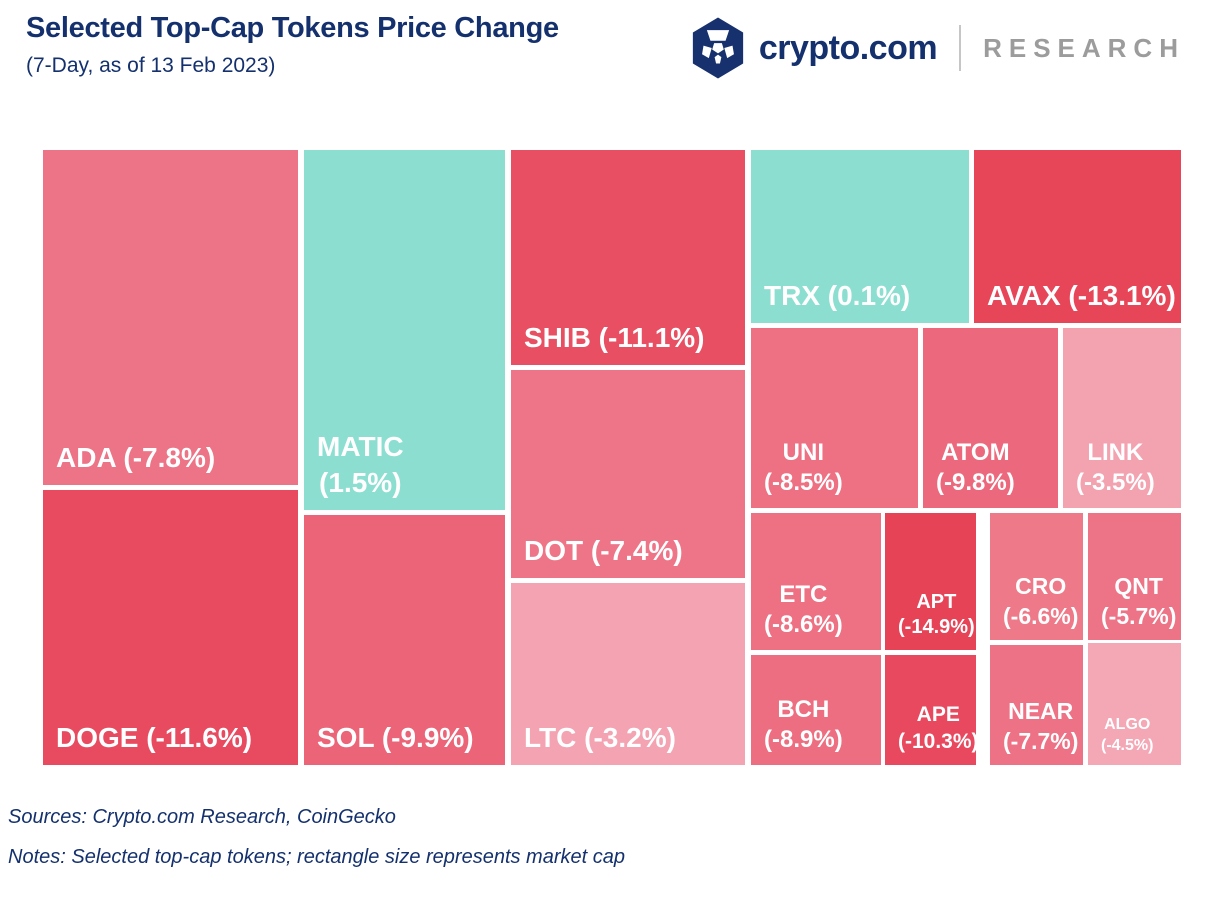 This screenshot has height=899, width=1221. Describe the element at coordinates (1115, 467) in the screenshot. I see `token-label-link: LINK (-3.5%)` at that location.